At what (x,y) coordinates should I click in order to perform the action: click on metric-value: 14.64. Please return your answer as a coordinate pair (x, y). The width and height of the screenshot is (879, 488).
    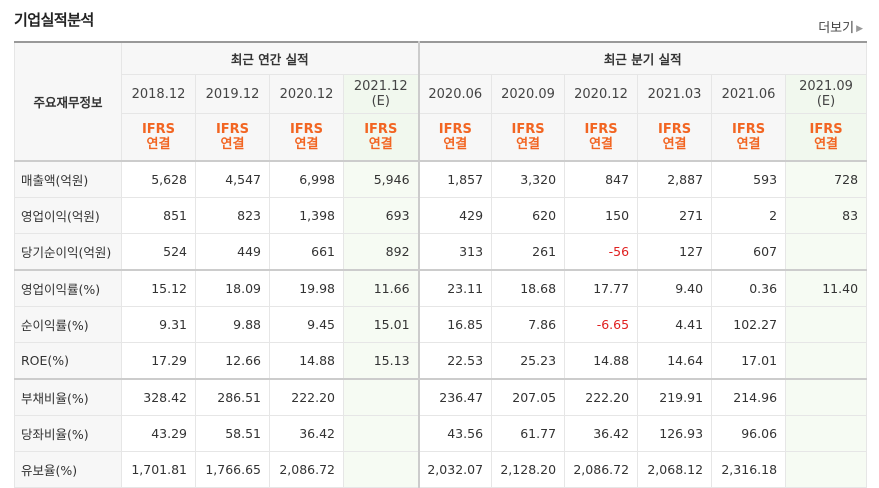
    Looking at the image, I should click on (675, 361).